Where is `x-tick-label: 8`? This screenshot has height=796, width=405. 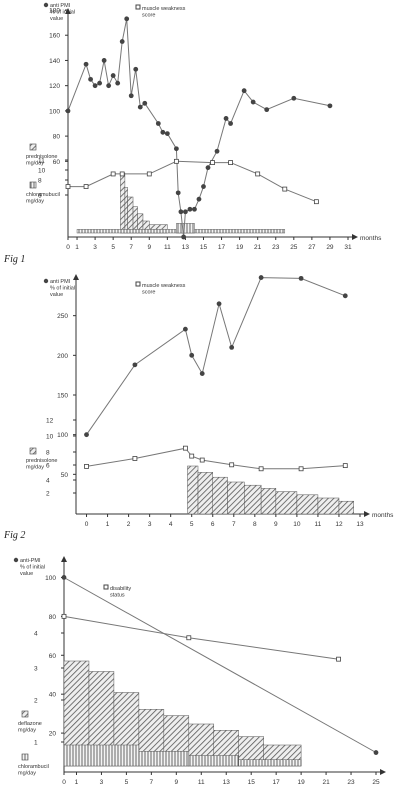 x-tick-label: 8 is located at coordinates (255, 524).